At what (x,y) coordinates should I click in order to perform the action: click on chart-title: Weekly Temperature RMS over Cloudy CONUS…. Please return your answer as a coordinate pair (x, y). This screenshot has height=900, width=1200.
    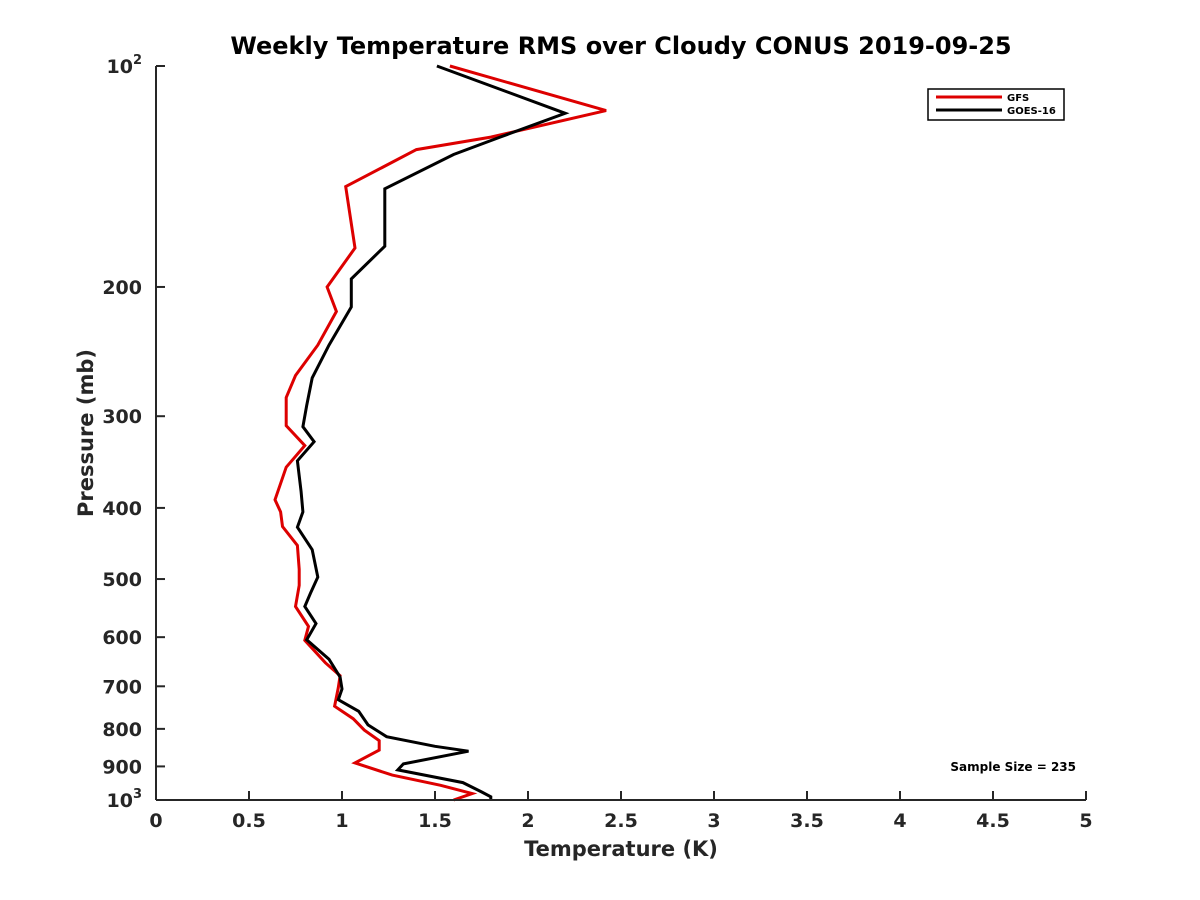
    Looking at the image, I should click on (620, 46).